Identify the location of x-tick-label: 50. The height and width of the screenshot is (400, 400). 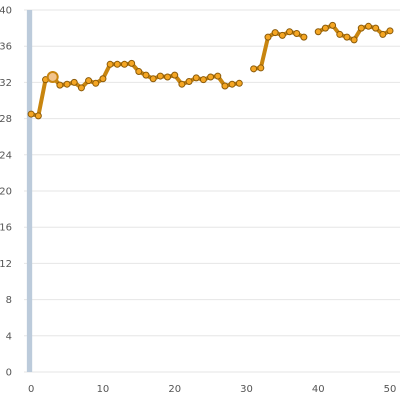
(390, 389).